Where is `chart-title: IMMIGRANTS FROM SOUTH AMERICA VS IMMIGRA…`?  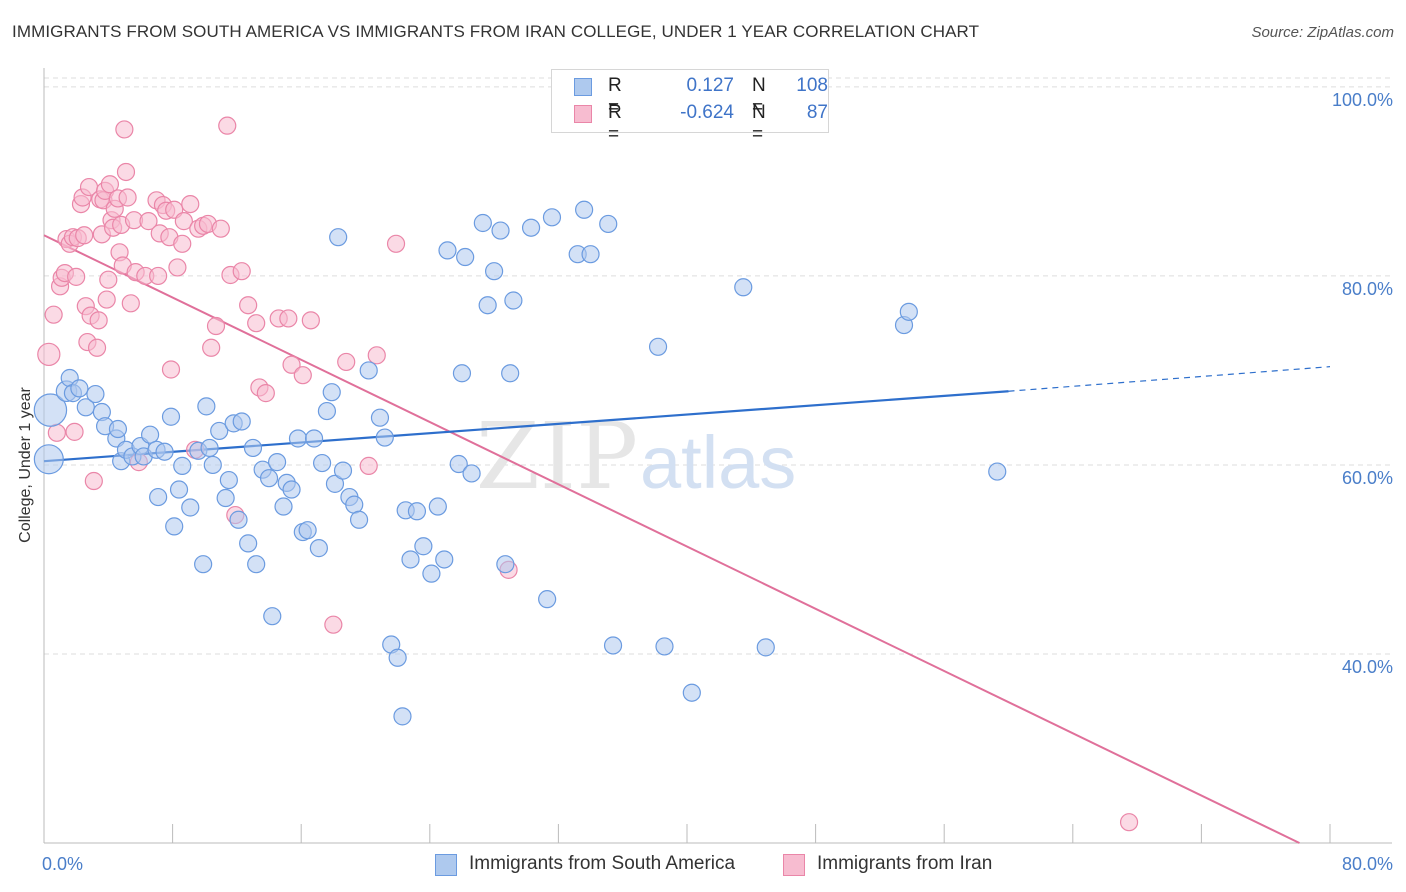
chart-title: IMMIGRANTS FROM SOUTH AMERICA VS IMMIGRA… is located at coordinates (496, 31).